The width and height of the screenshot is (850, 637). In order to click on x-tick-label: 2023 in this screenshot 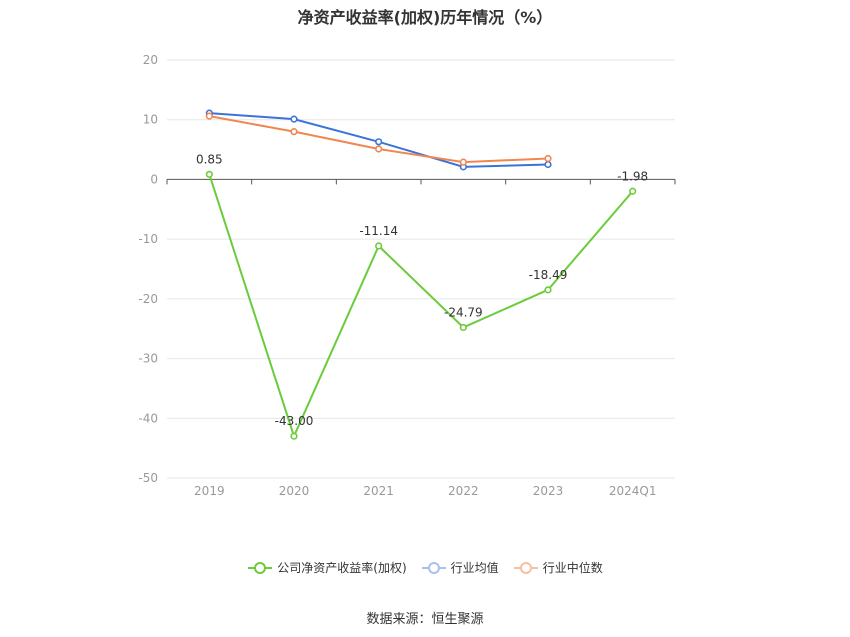, I will do `click(548, 491)`.